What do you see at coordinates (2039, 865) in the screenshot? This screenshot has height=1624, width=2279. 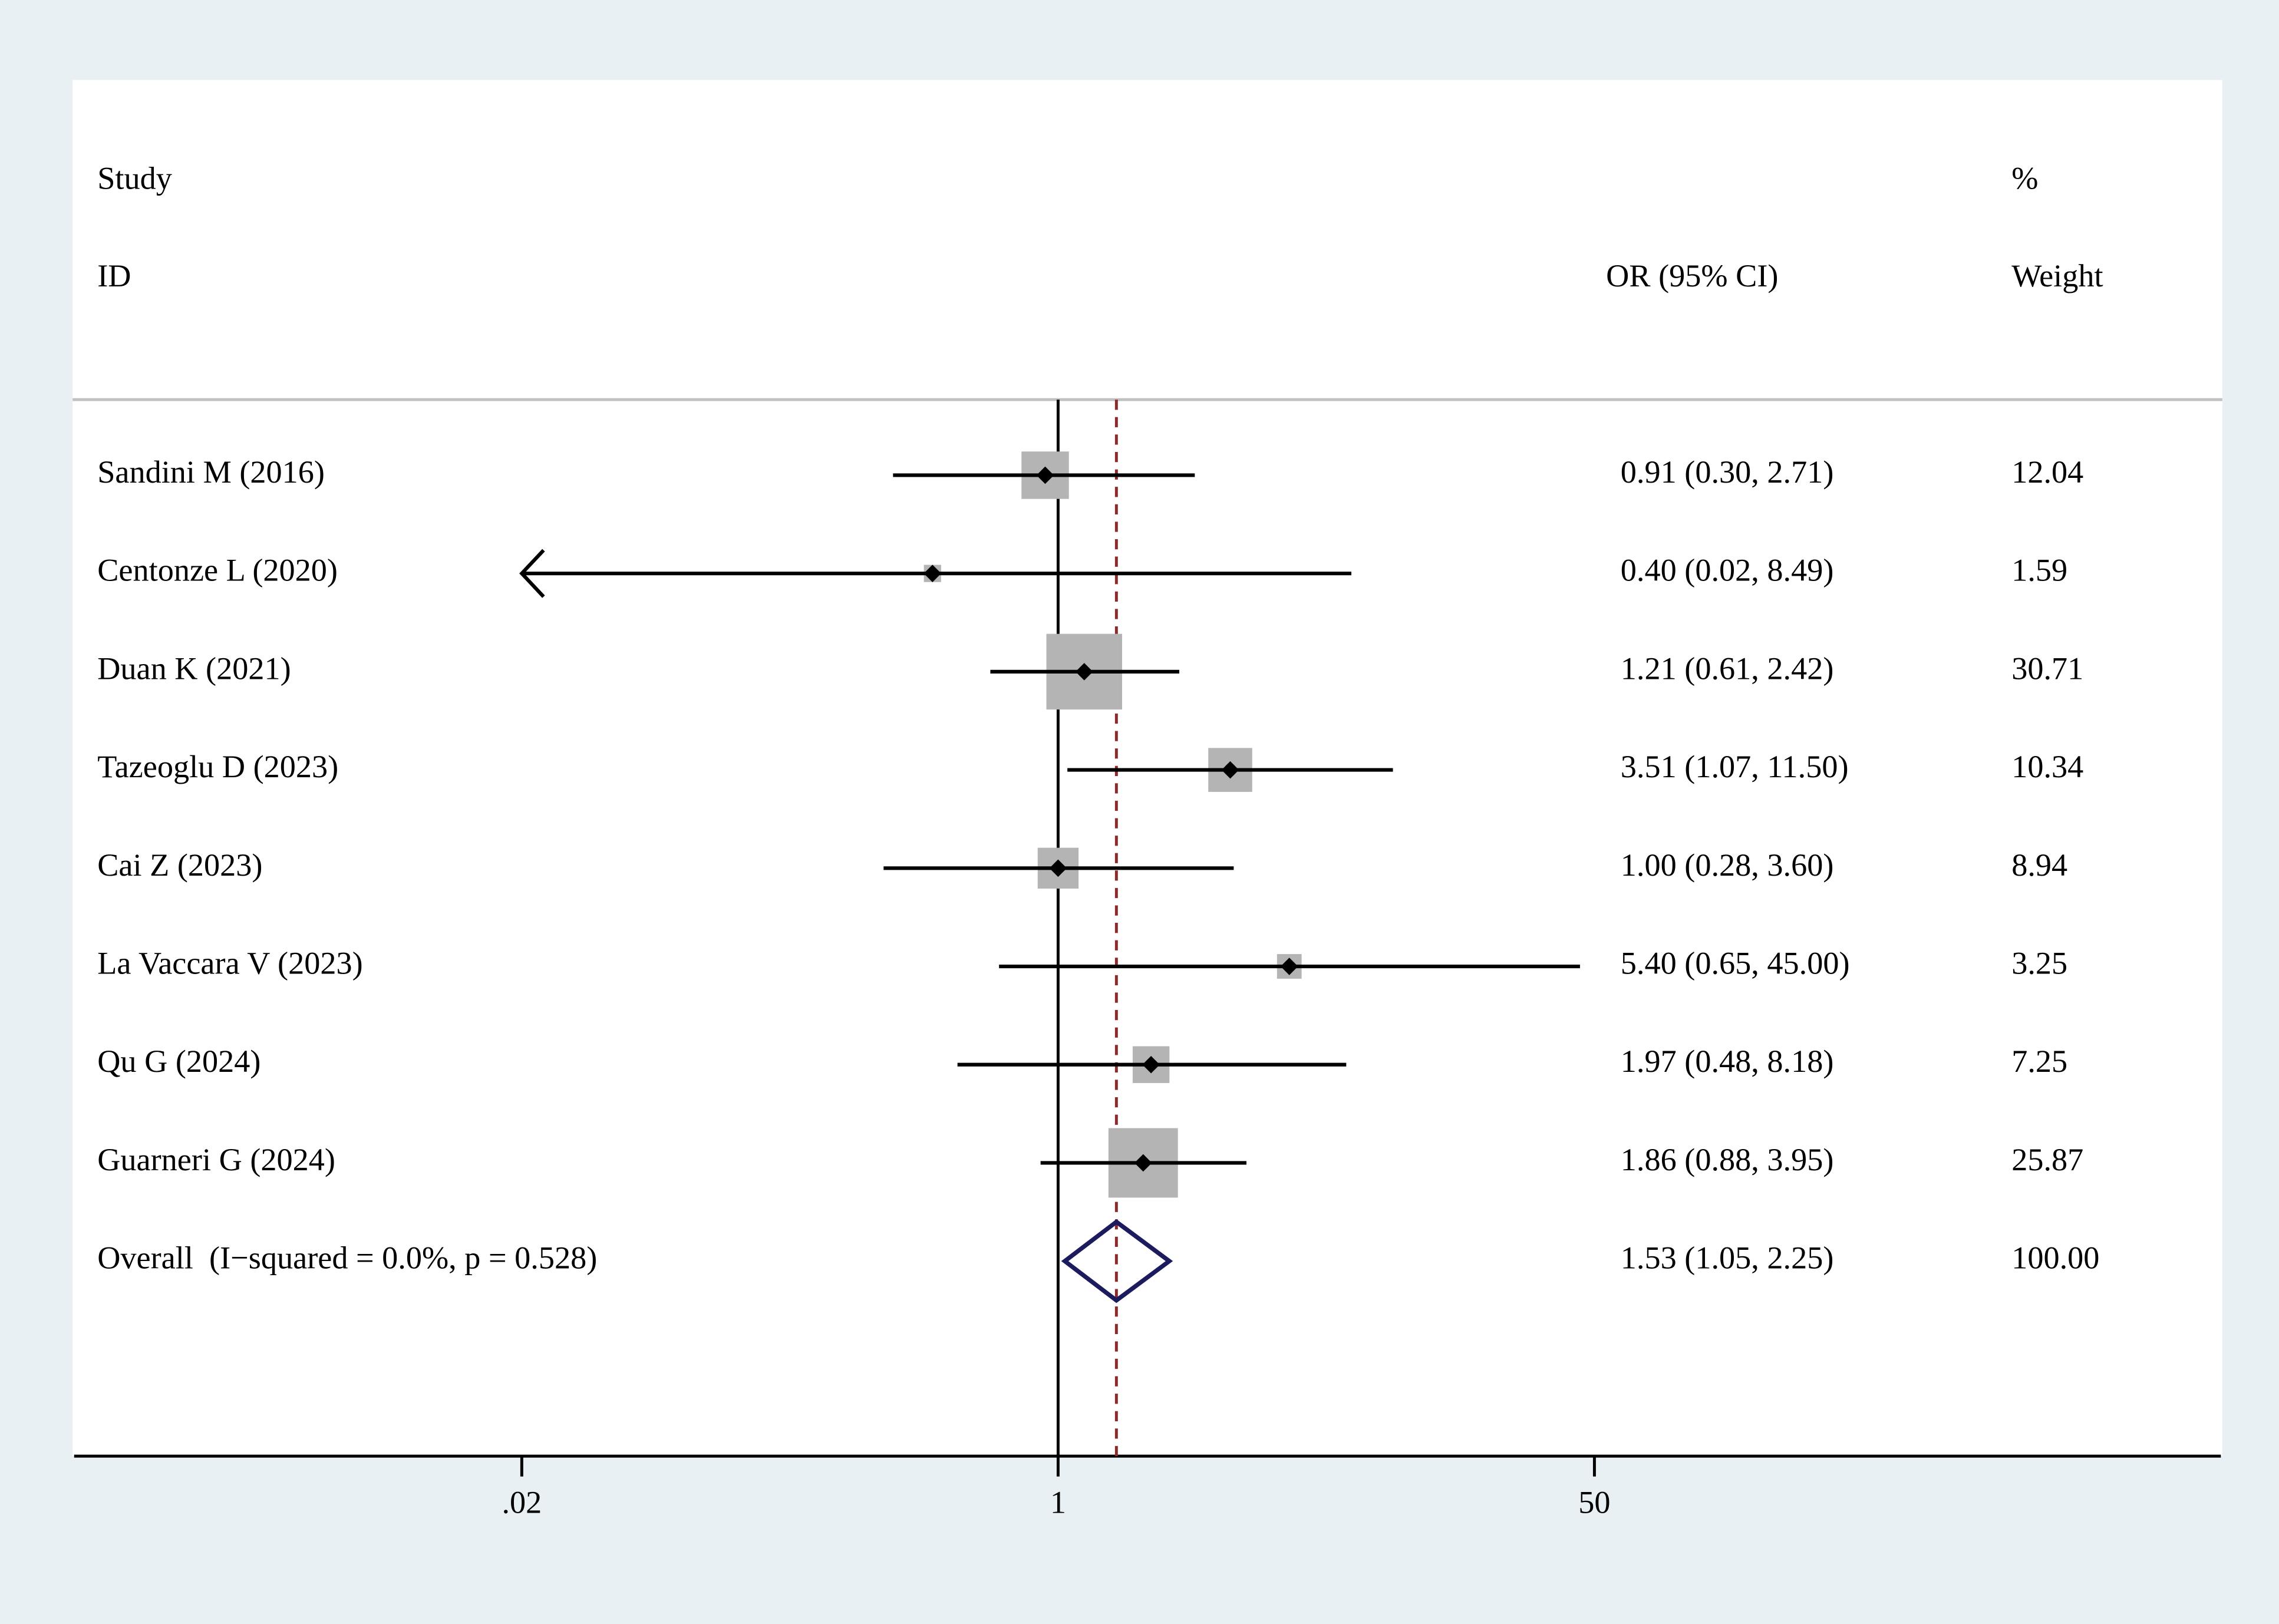 I see `weight-label: 8.94` at bounding box center [2039, 865].